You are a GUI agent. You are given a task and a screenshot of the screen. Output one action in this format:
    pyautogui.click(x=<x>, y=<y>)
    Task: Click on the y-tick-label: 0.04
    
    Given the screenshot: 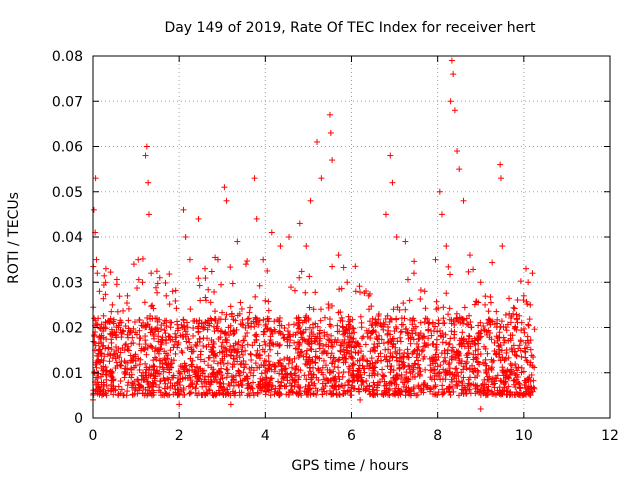 What is the action you would take?
    pyautogui.click(x=67, y=238)
    